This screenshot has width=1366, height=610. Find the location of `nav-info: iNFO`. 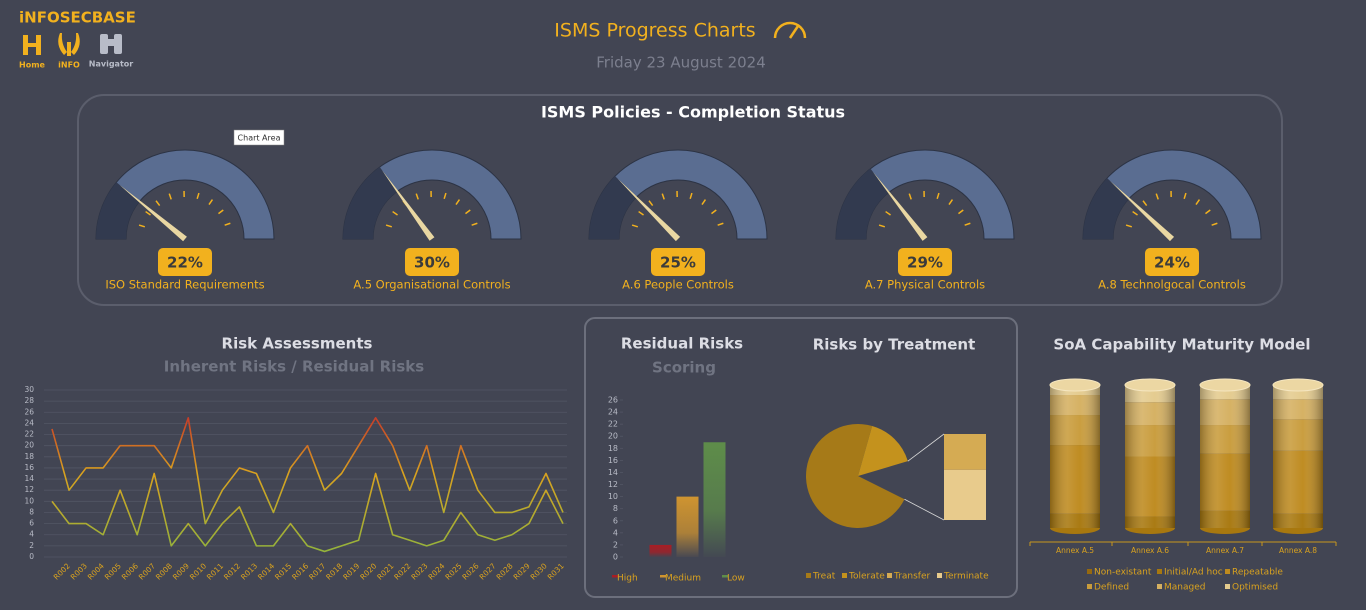

nav-info: iNFO is located at coordinates (69, 65).